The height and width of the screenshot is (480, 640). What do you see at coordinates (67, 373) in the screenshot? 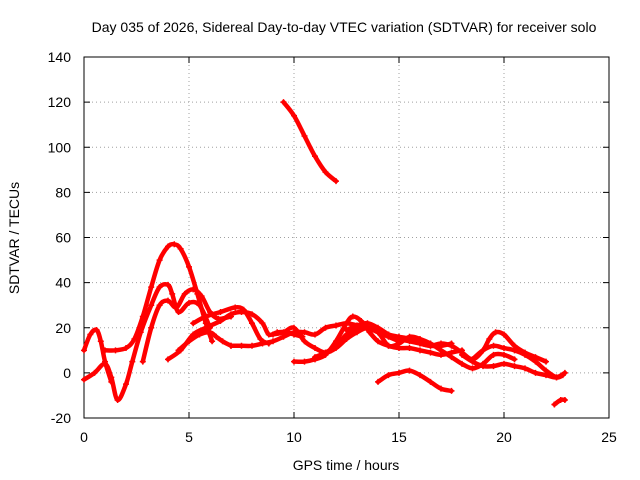
I see `y-tick-label: 0` at bounding box center [67, 373].